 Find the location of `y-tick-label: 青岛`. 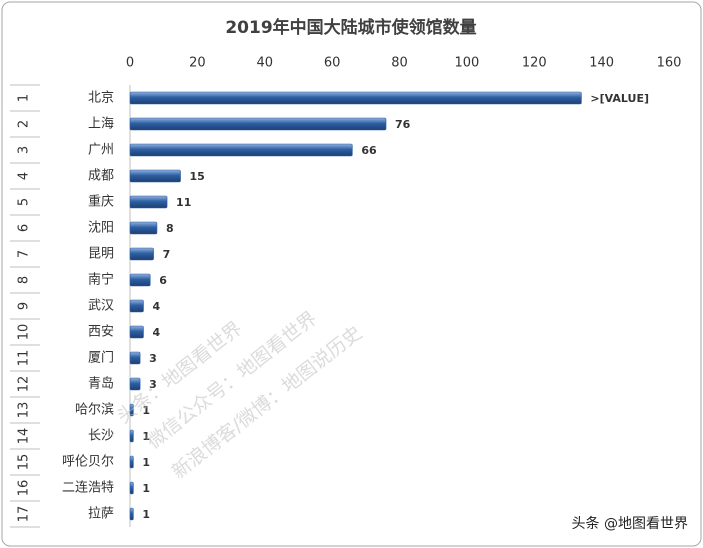

y-tick-label: 青岛 is located at coordinates (101, 384).